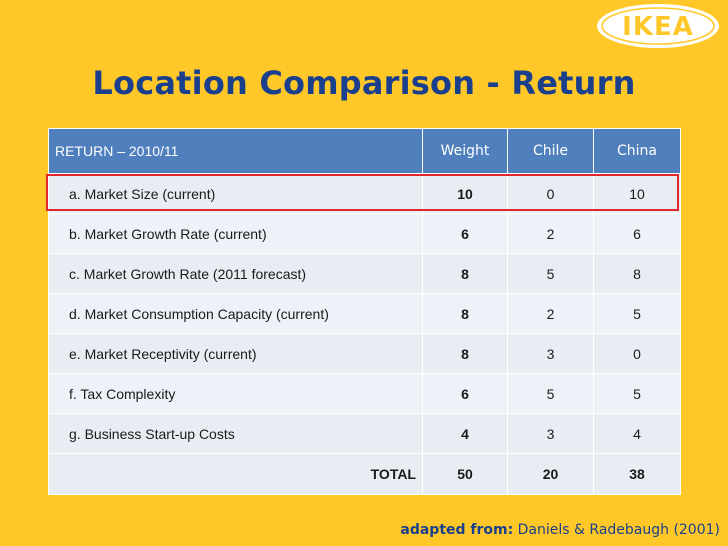  Describe the element at coordinates (235, 433) in the screenshot. I see `row-label: g. Business Start-up Costs` at that location.